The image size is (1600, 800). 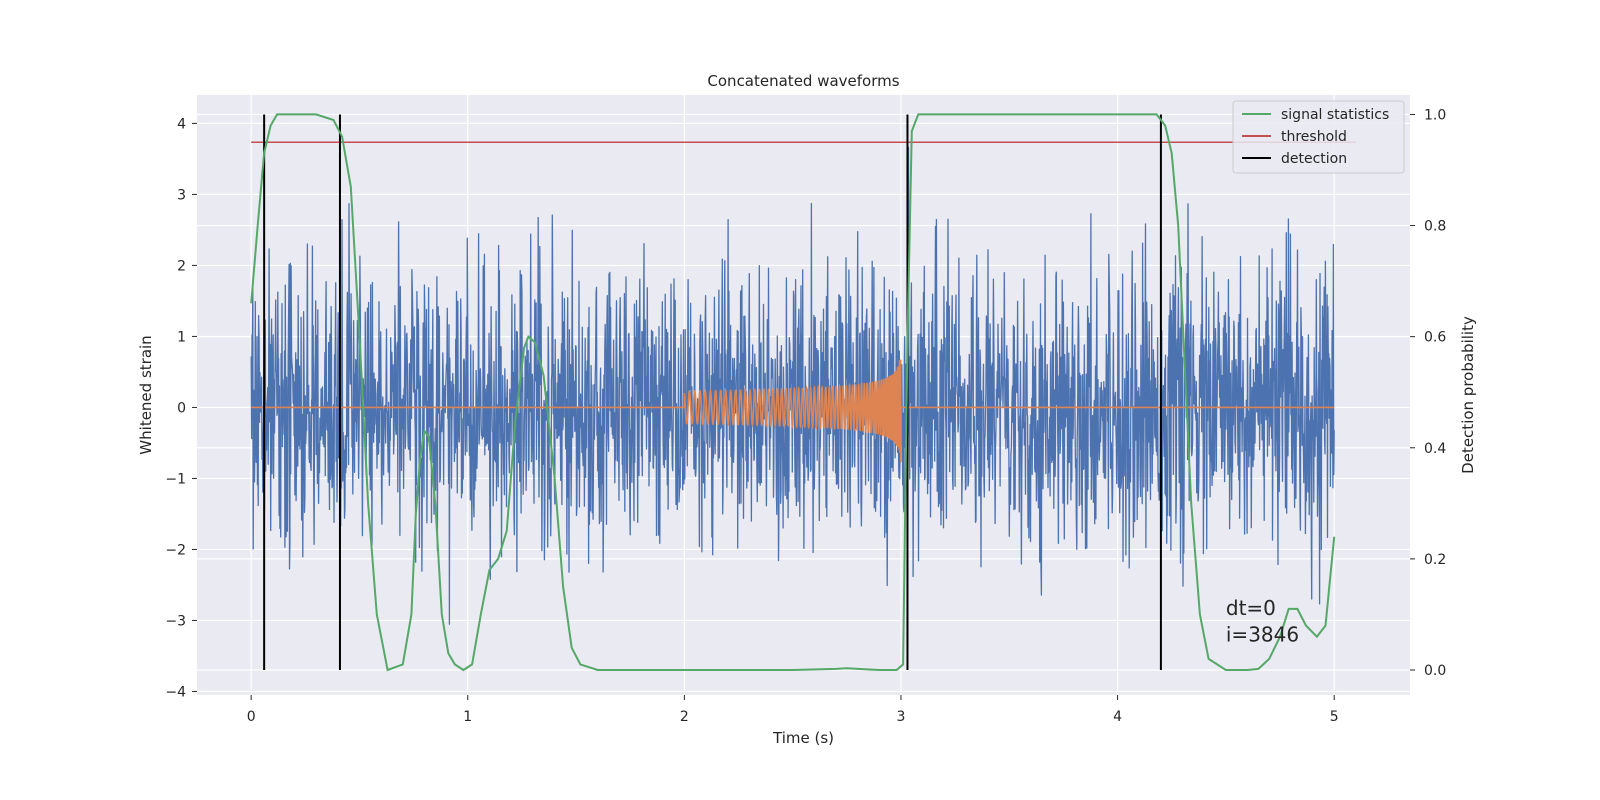 I want to click on y-tick-label: −2, so click(x=175, y=550).